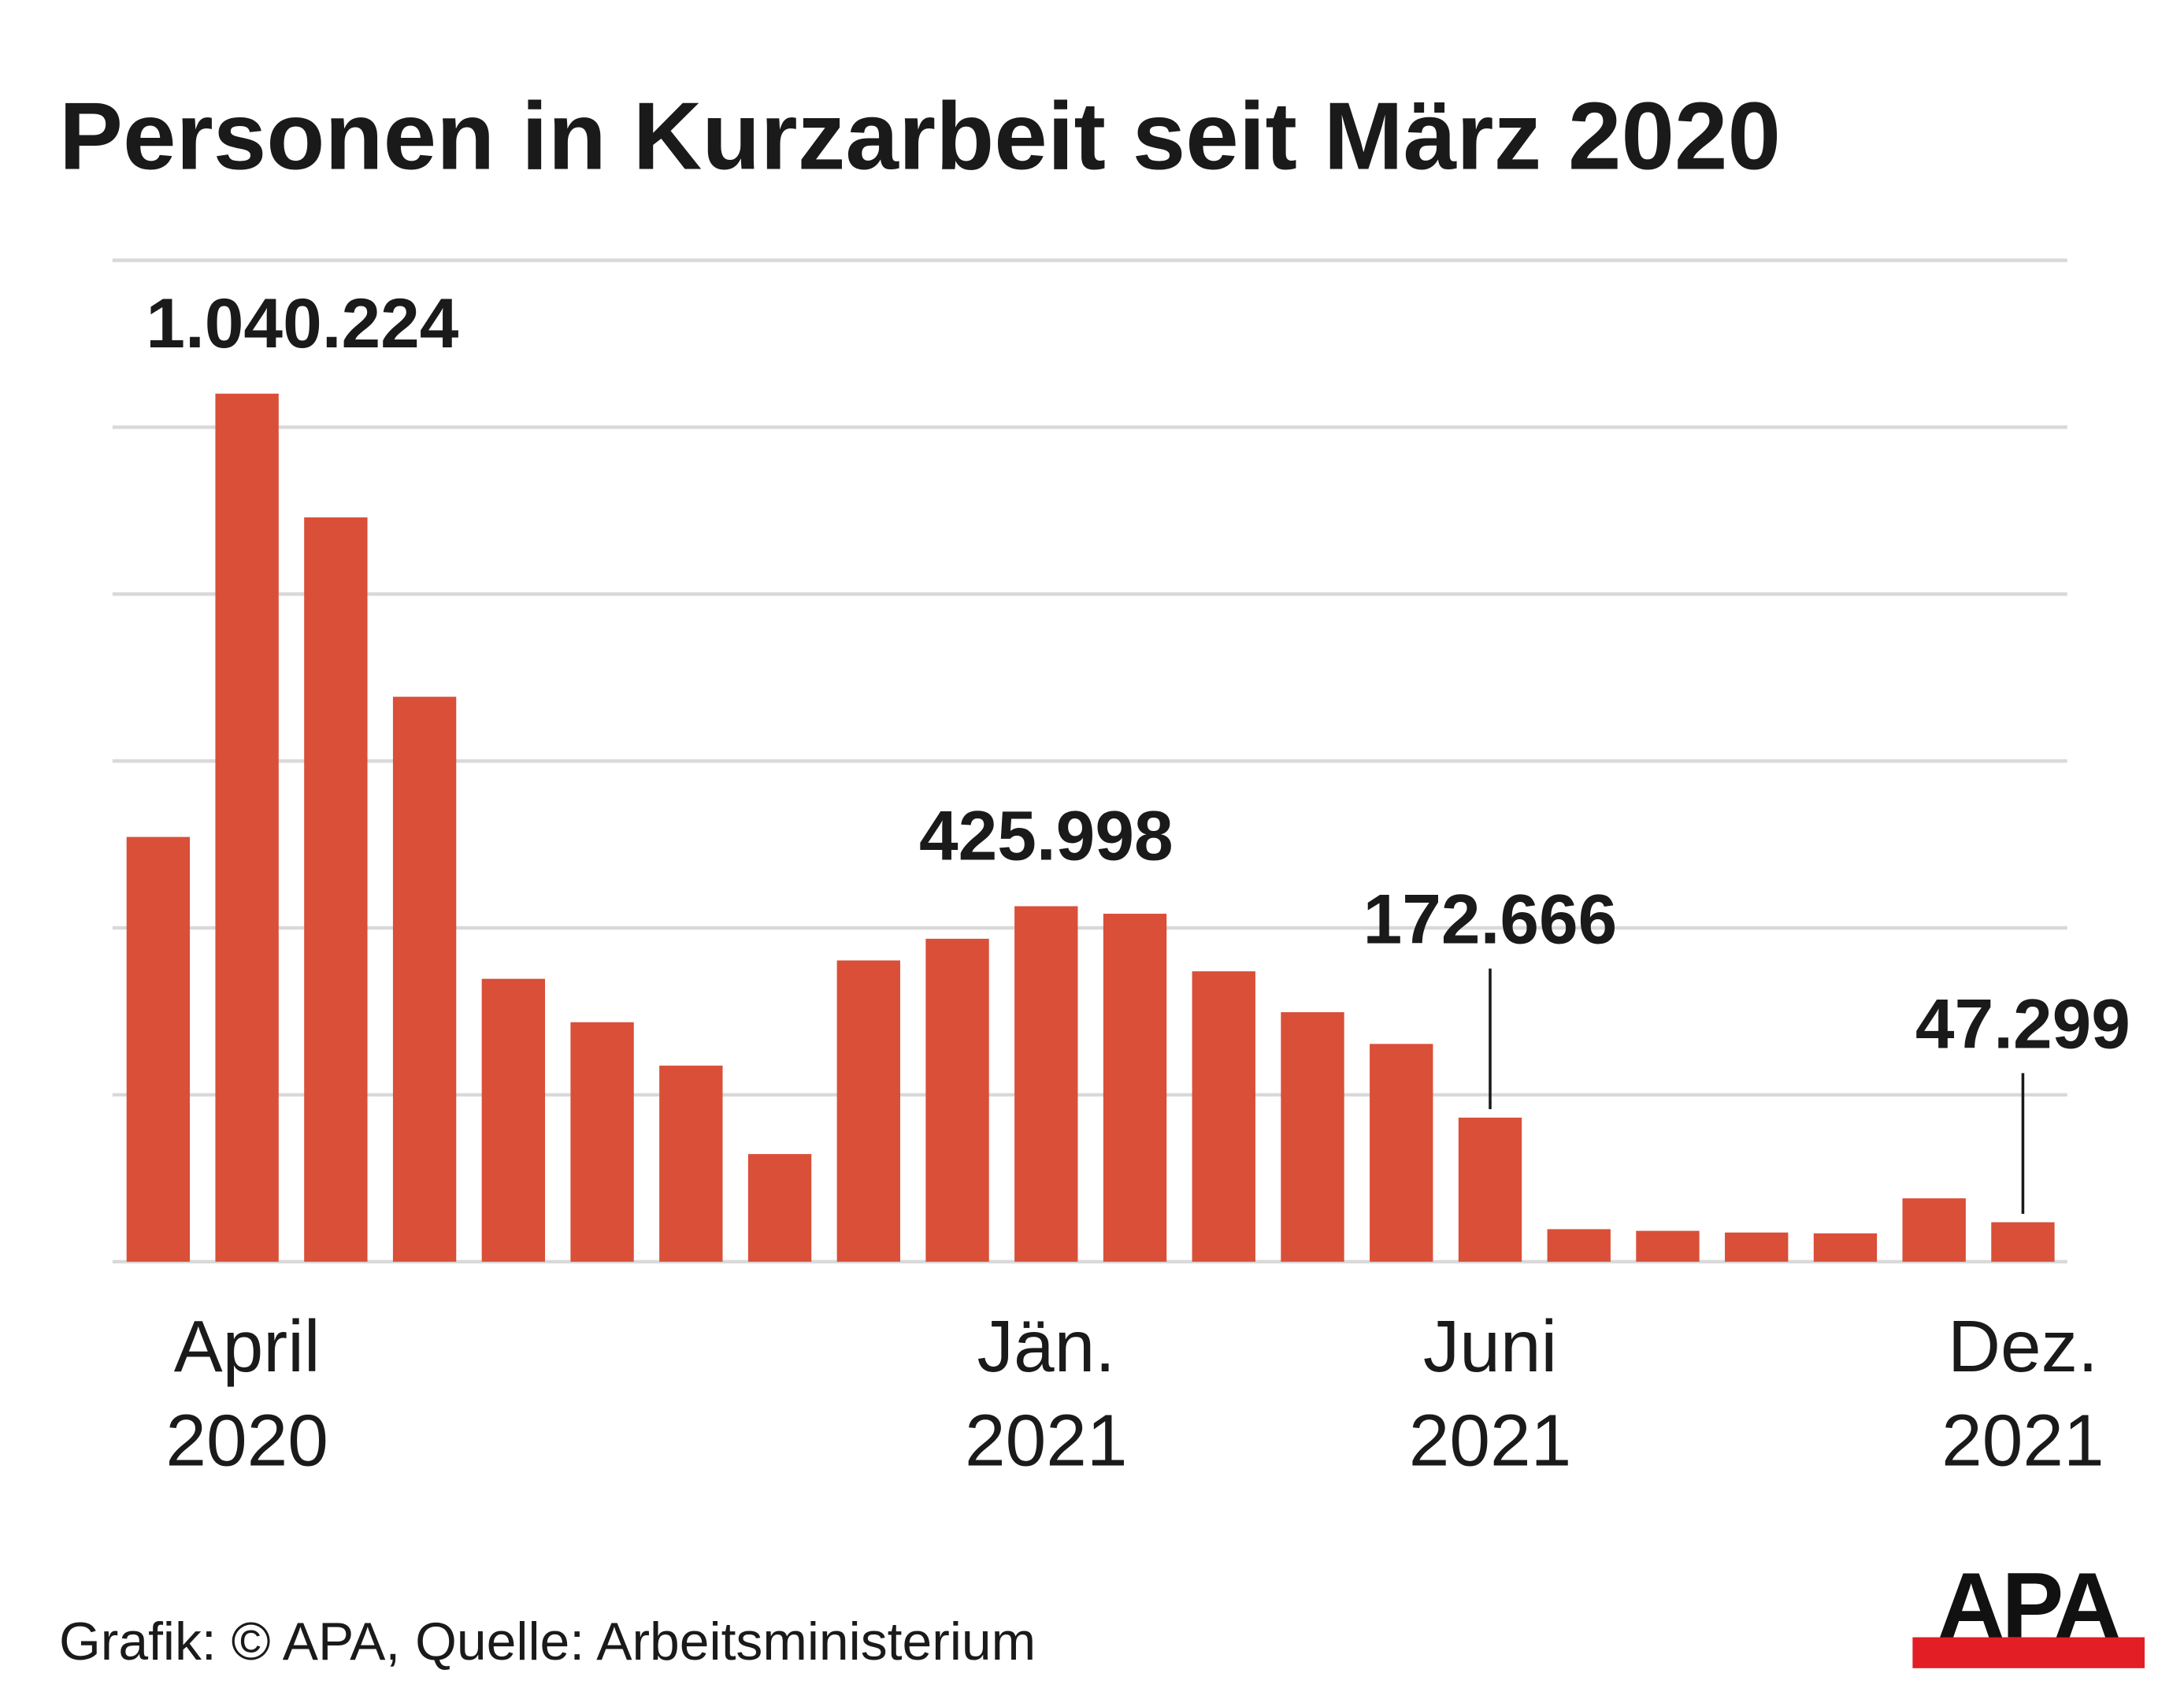 The height and width of the screenshot is (1688, 2184). Describe the element at coordinates (246, 1441) in the screenshot. I see `x-tick-label-year: 2020` at that location.